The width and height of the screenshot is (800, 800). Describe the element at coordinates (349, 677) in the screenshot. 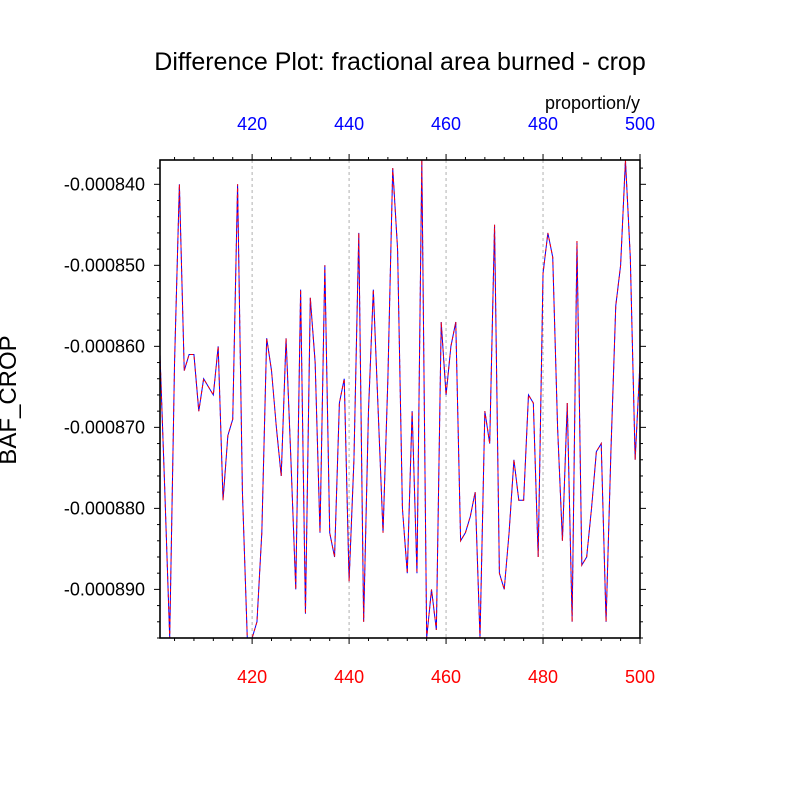

I see `x-tick-label-bottom: 440` at that location.